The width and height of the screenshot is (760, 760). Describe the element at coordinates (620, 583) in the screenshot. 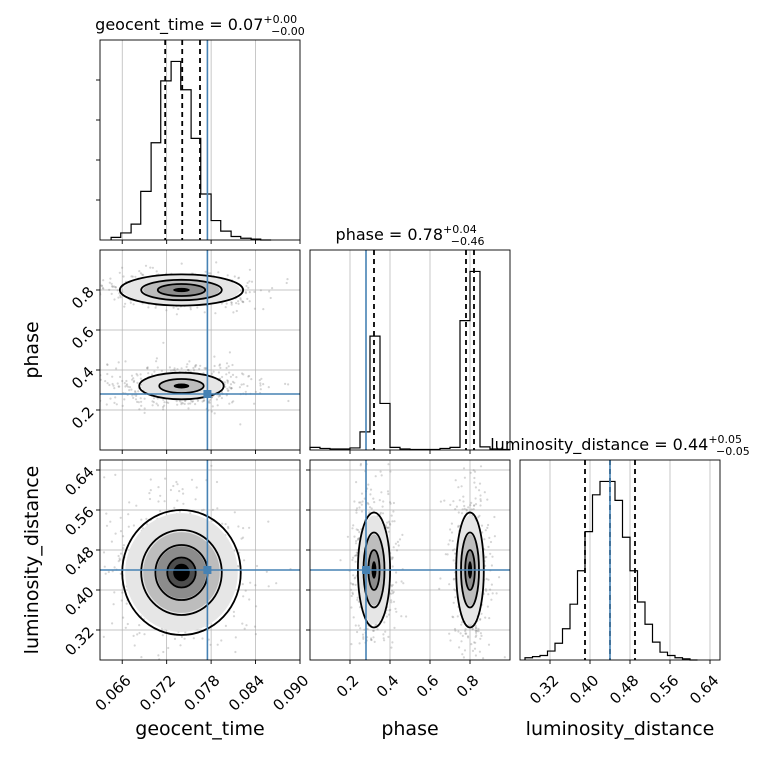

I see `panel-hist-luminosity-distance: 0.32 0.40 0.48 0.56 0.64` at that location.